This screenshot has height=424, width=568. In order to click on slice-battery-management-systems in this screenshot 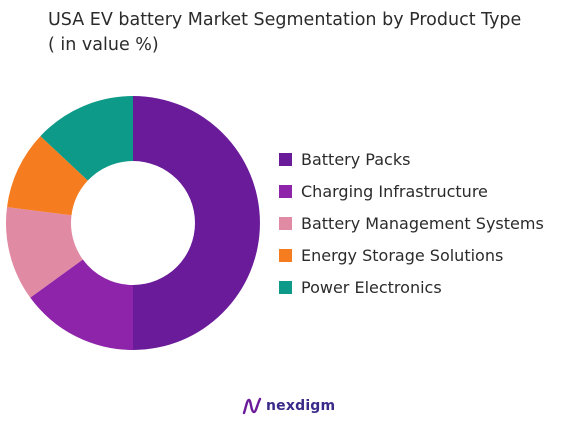, I will do `click(44, 252)`.